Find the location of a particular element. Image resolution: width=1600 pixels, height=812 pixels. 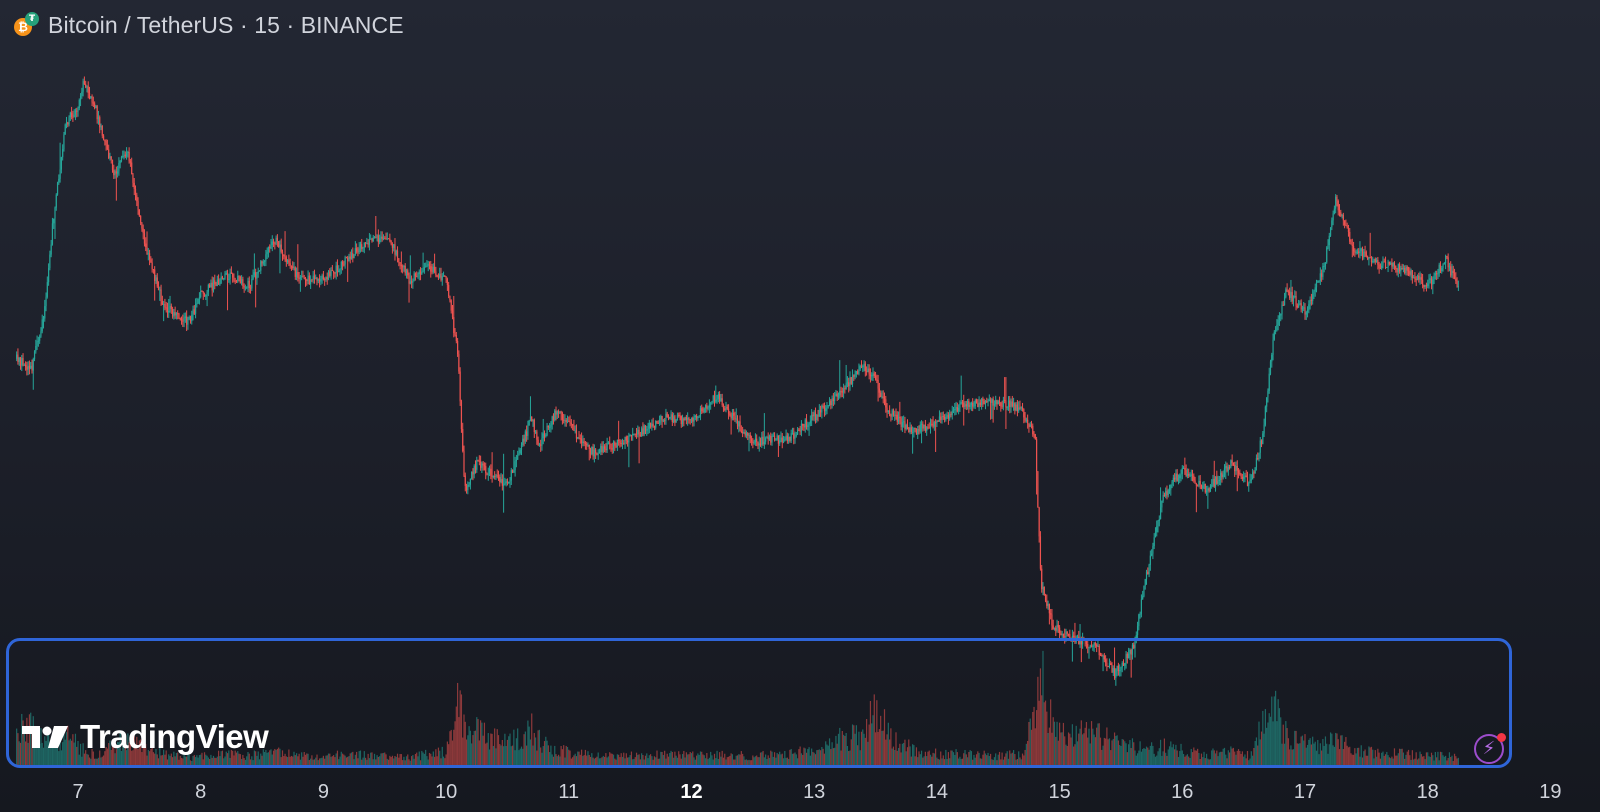

flash-icon: ⚡ is located at coordinates (1490, 748).